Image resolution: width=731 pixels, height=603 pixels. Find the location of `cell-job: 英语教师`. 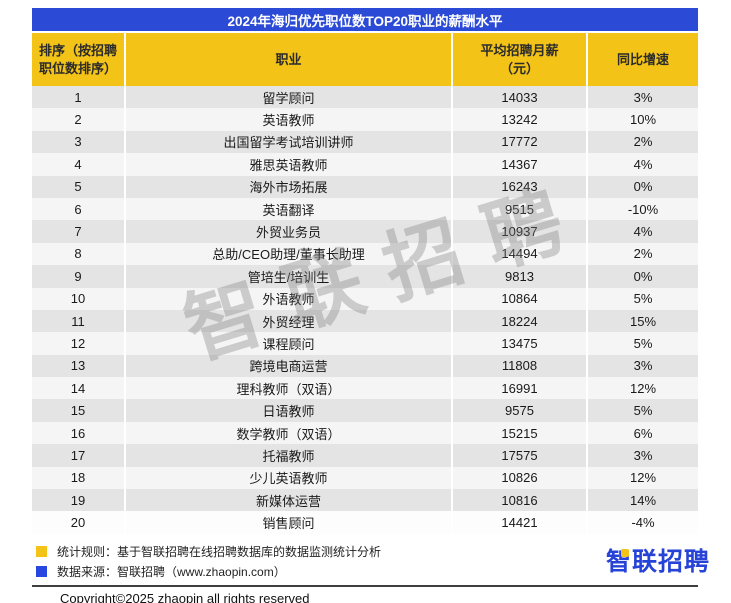

cell-job: 英语教师 is located at coordinates (289, 119).